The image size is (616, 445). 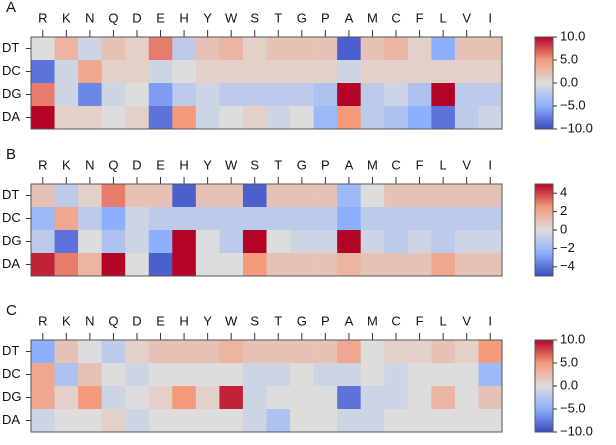 I want to click on row-label: DA, so click(x=11, y=419).